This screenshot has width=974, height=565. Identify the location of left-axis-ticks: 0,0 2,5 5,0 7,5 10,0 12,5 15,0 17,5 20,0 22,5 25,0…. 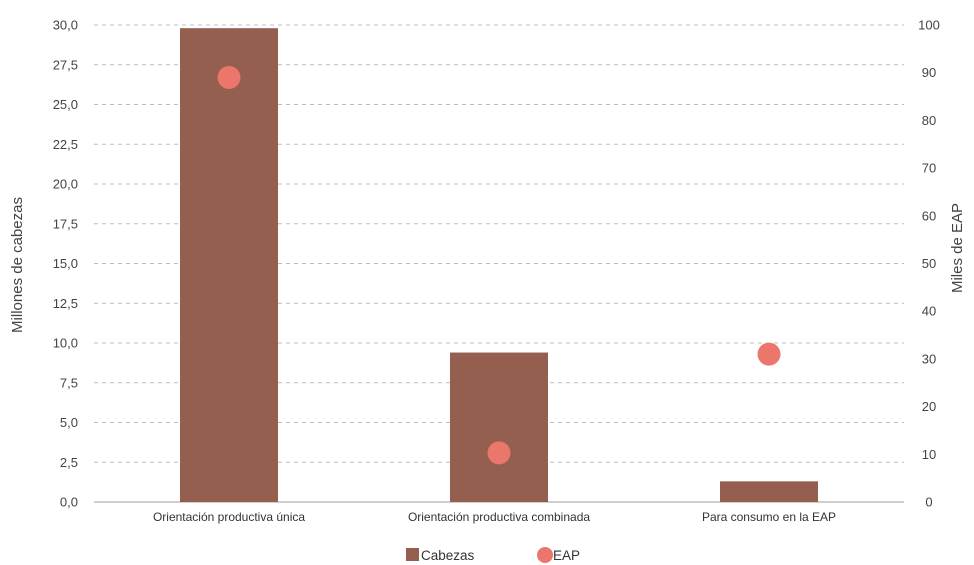
(65, 264).